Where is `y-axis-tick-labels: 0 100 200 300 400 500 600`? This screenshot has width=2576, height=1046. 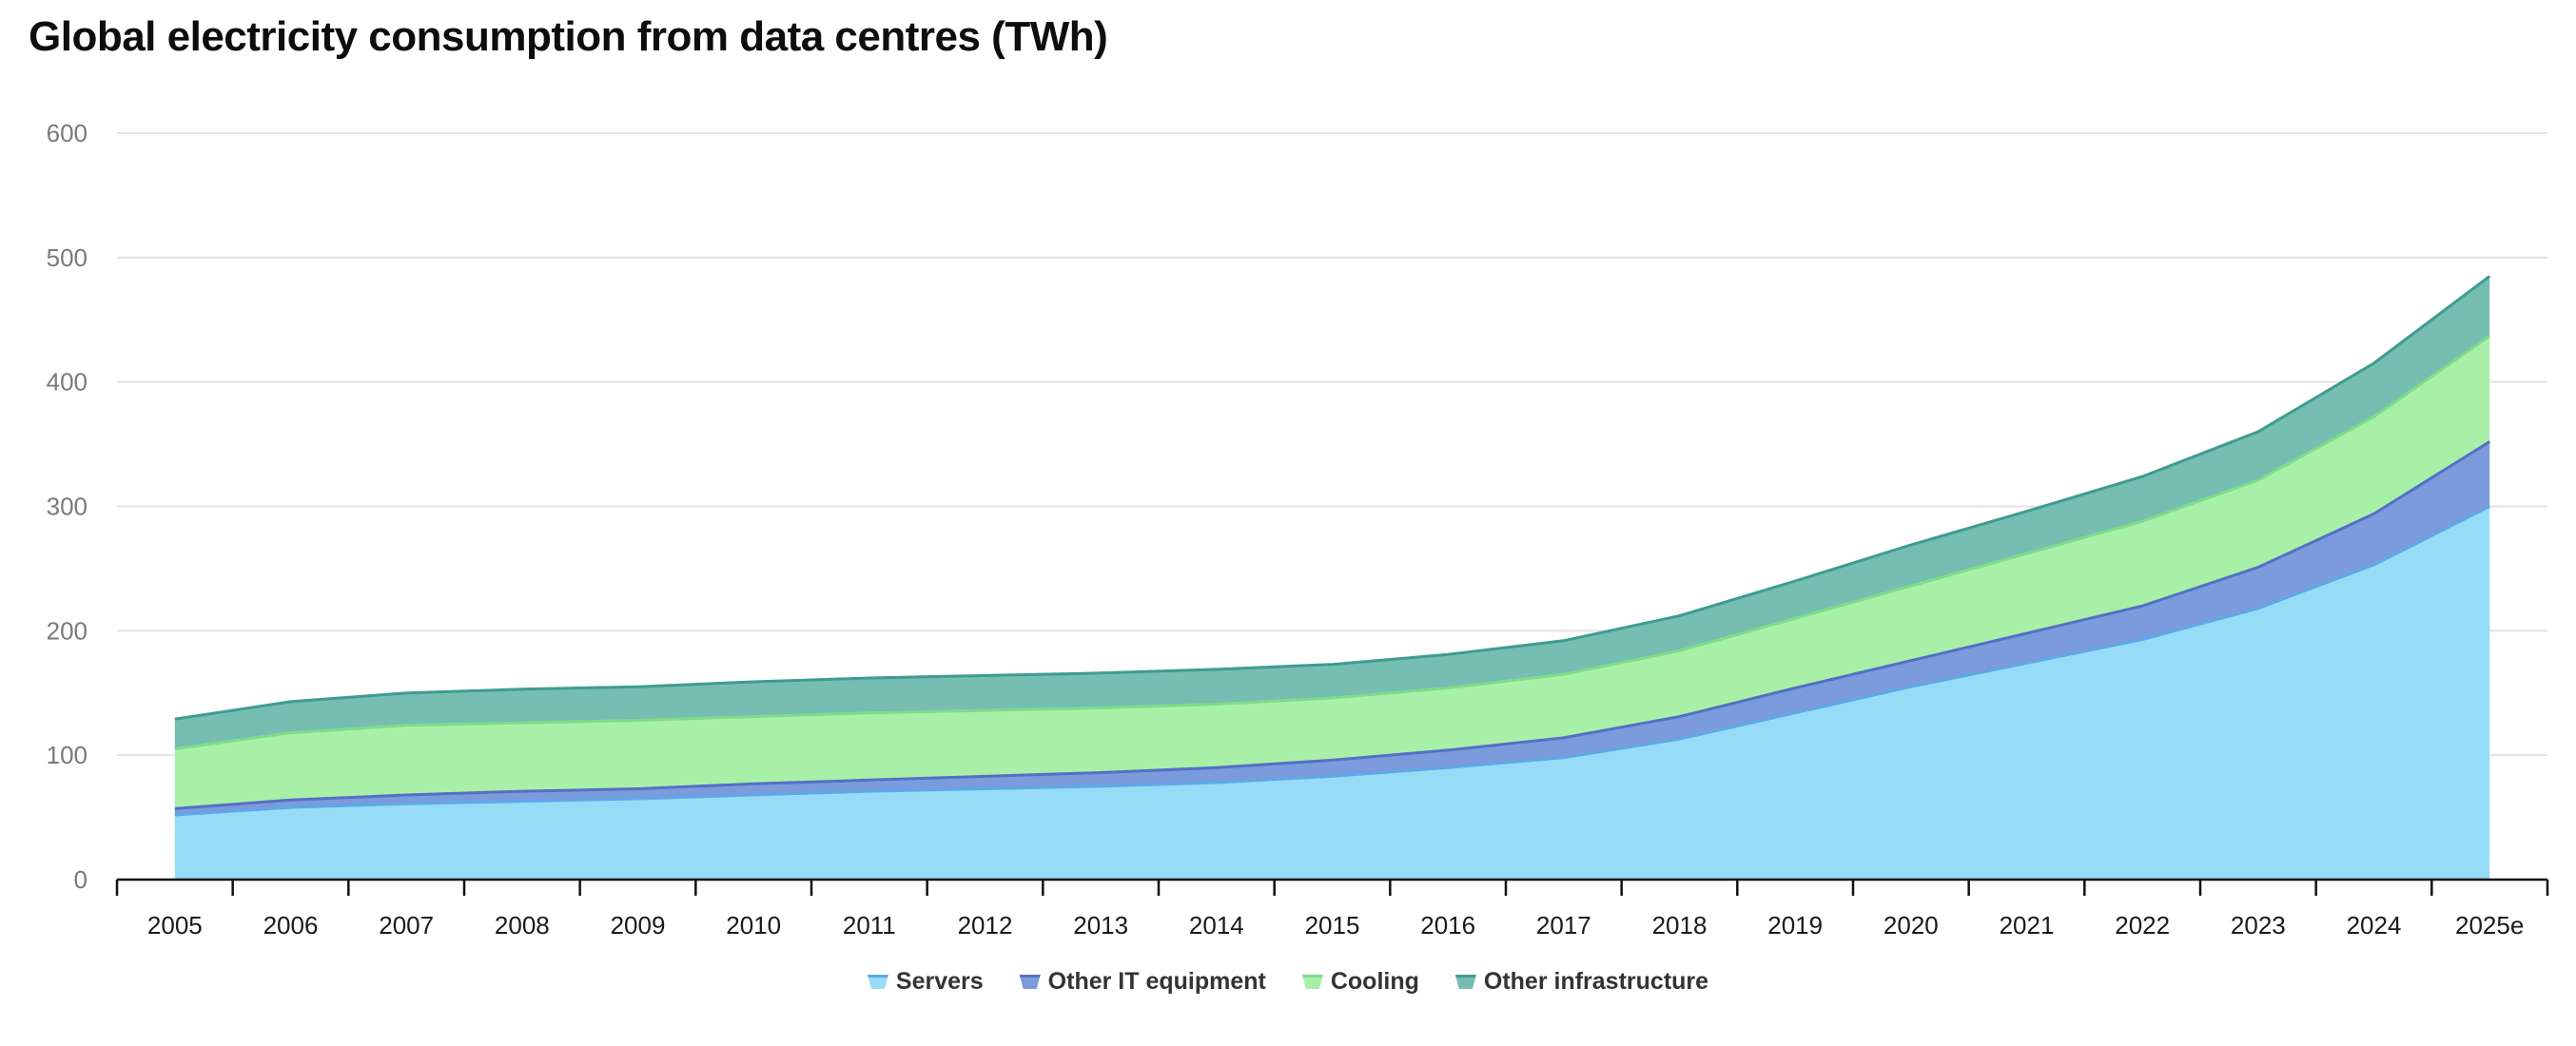 y-axis-tick-labels: 0 100 200 300 400 500 600 is located at coordinates (67, 506).